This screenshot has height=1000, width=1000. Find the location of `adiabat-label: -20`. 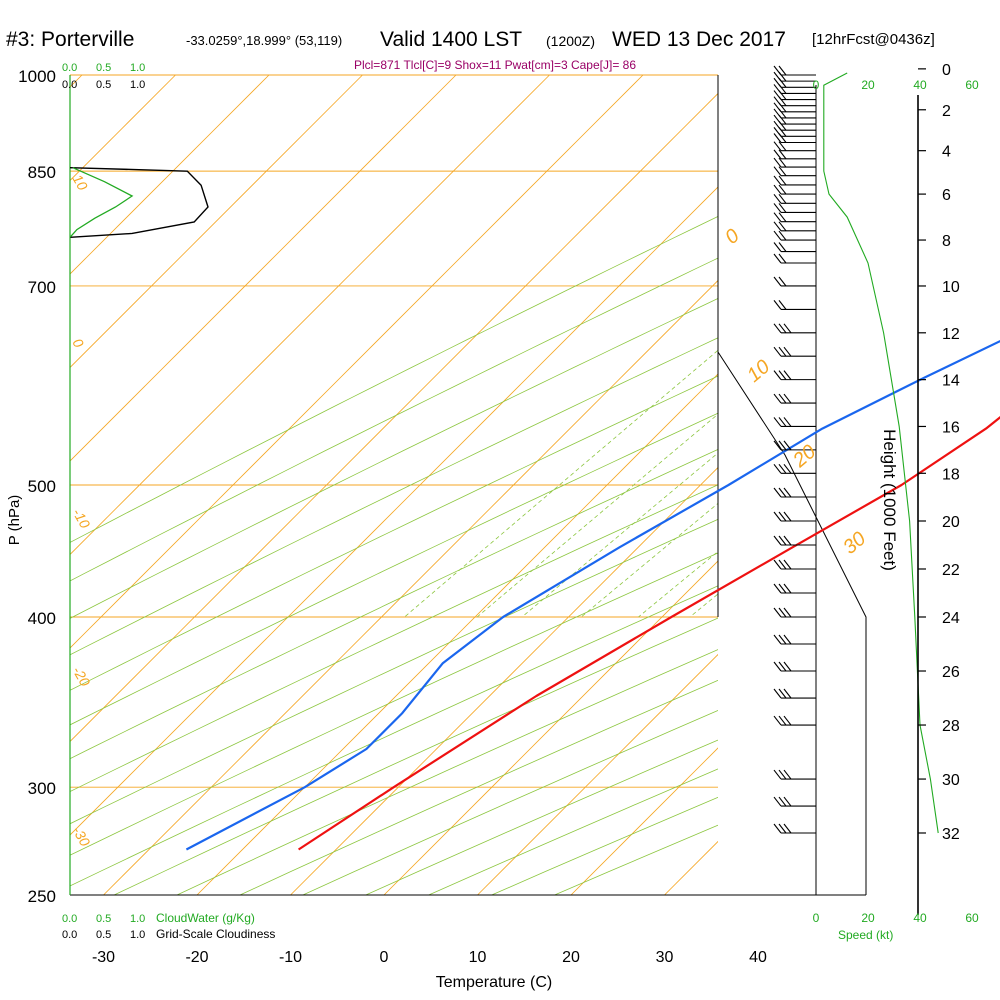

adiabat-label: -20 is located at coordinates (81, 677).